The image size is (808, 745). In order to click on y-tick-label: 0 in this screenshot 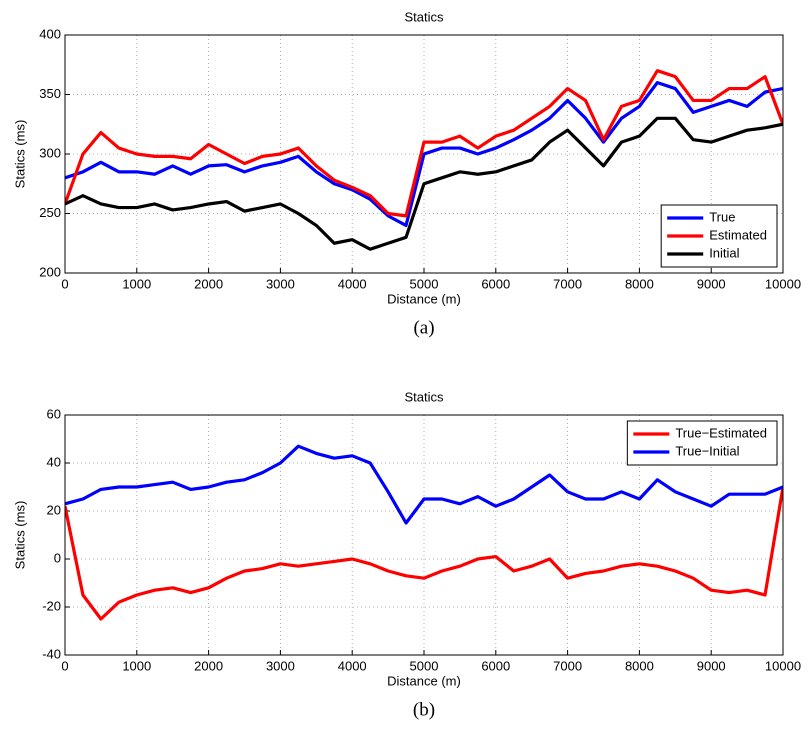, I will do `click(57, 557)`.